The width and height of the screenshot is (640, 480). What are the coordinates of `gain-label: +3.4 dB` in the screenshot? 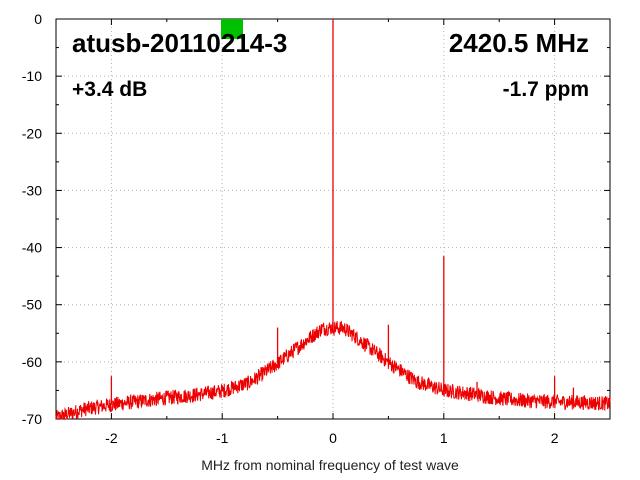 It's located at (109, 89).